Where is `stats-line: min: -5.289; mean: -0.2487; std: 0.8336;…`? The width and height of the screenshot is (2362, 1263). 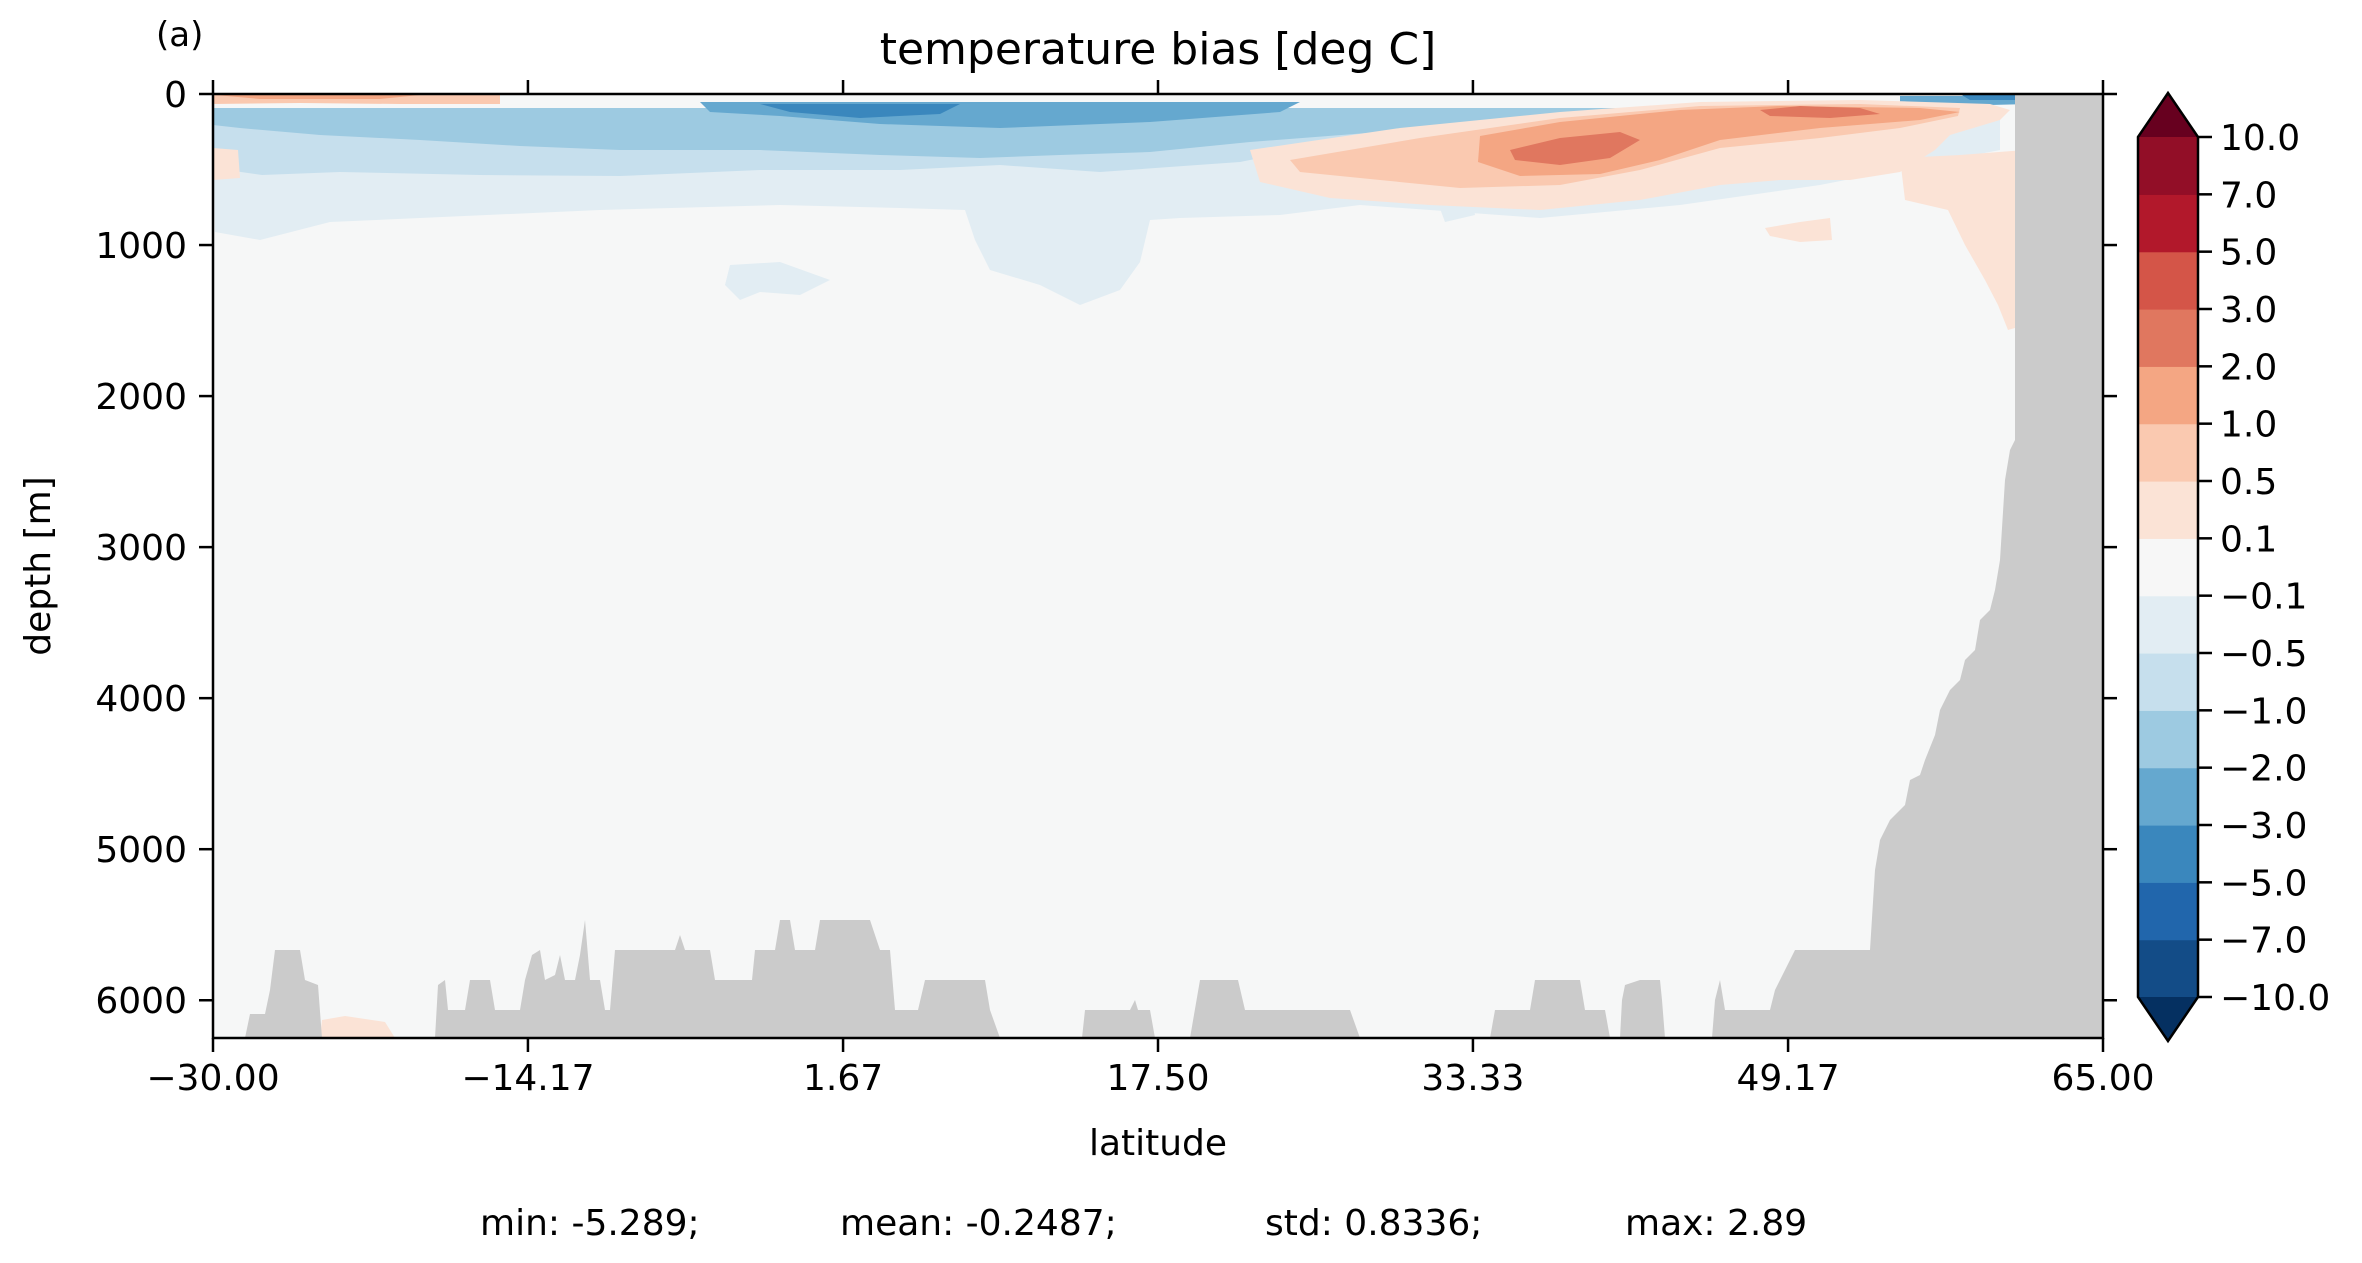
stats-line: min: -5.289; mean: -0.2487; std: 0.8336;… is located at coordinates (1143, 1223).